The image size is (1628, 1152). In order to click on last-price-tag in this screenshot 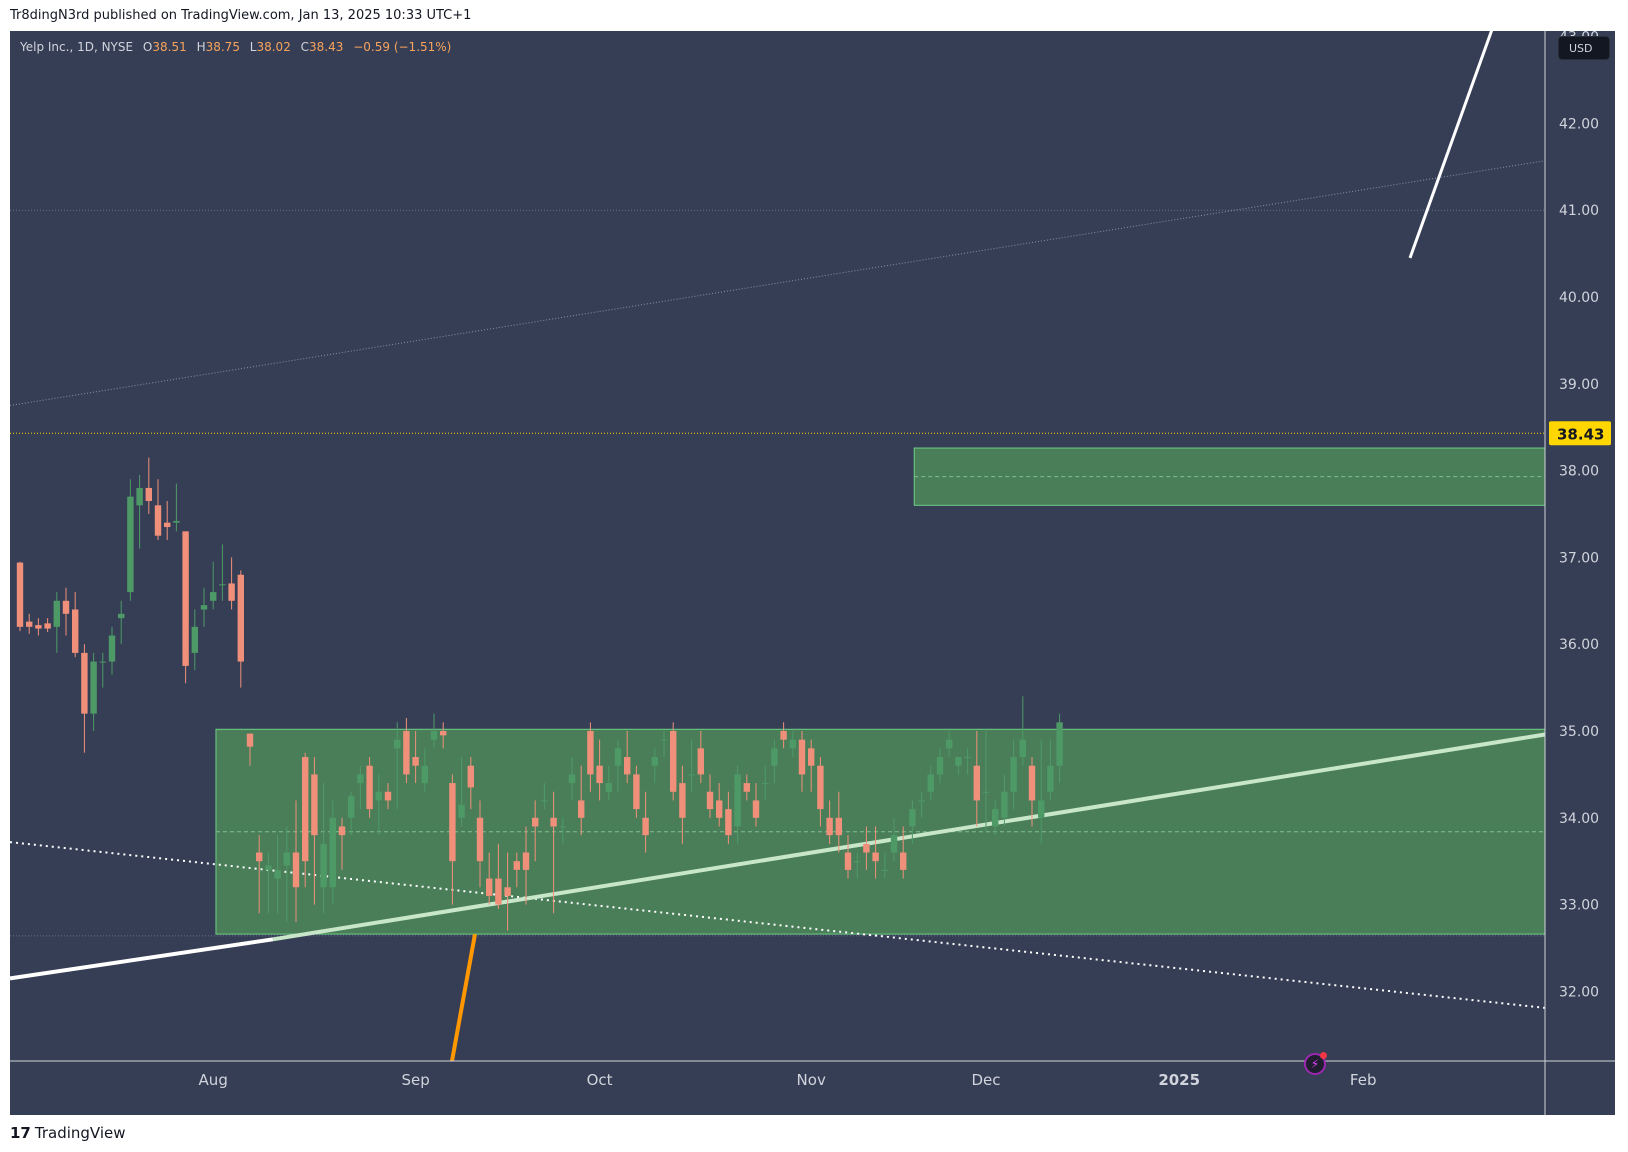, I will do `click(1580, 433)`.